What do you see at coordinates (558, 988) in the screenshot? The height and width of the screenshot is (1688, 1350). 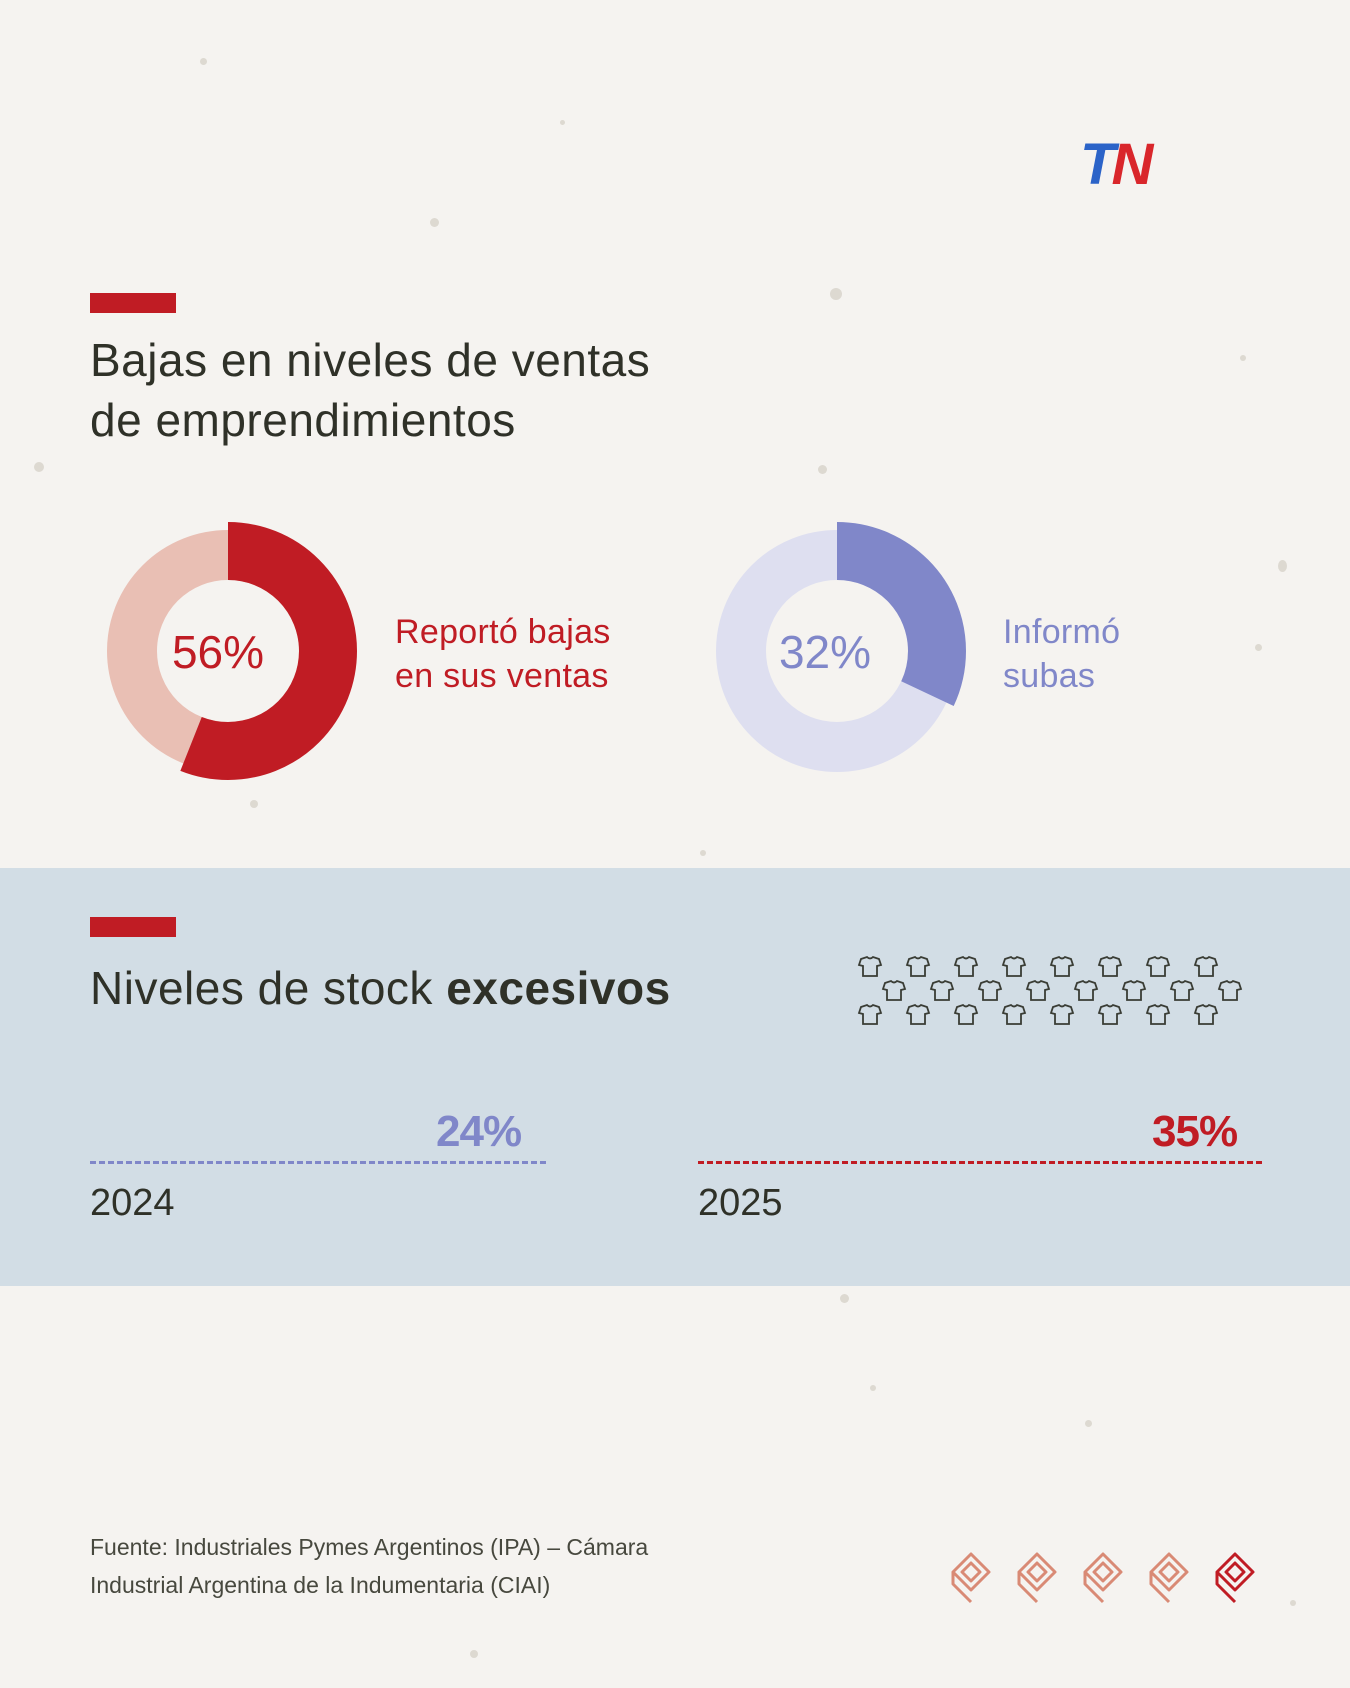 I see `title-bold: excesivos` at bounding box center [558, 988].